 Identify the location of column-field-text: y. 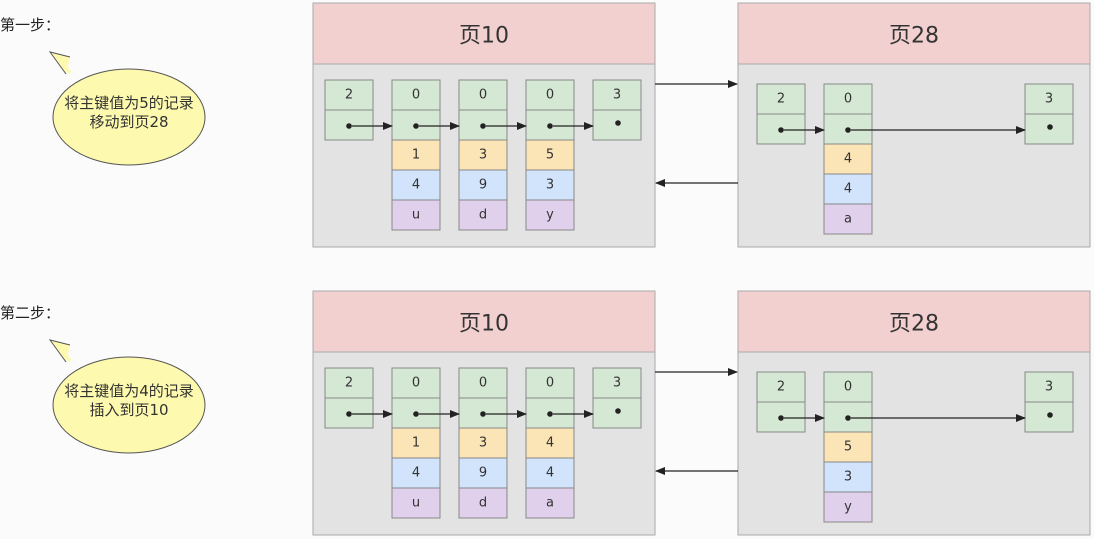
(550, 215).